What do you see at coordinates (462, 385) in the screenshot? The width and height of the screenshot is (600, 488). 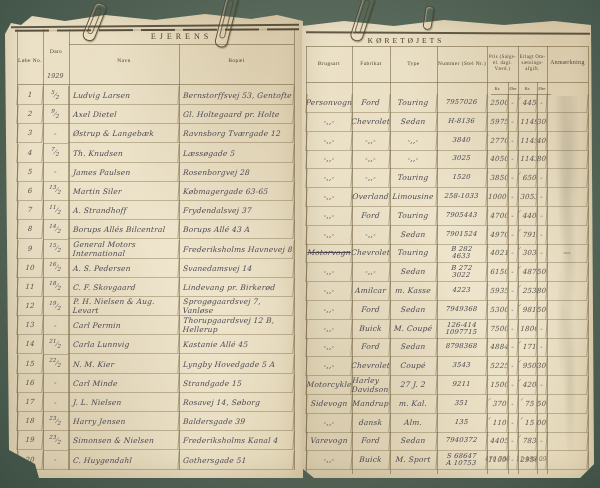 I see `cell-nummer: 9211` at bounding box center [462, 385].